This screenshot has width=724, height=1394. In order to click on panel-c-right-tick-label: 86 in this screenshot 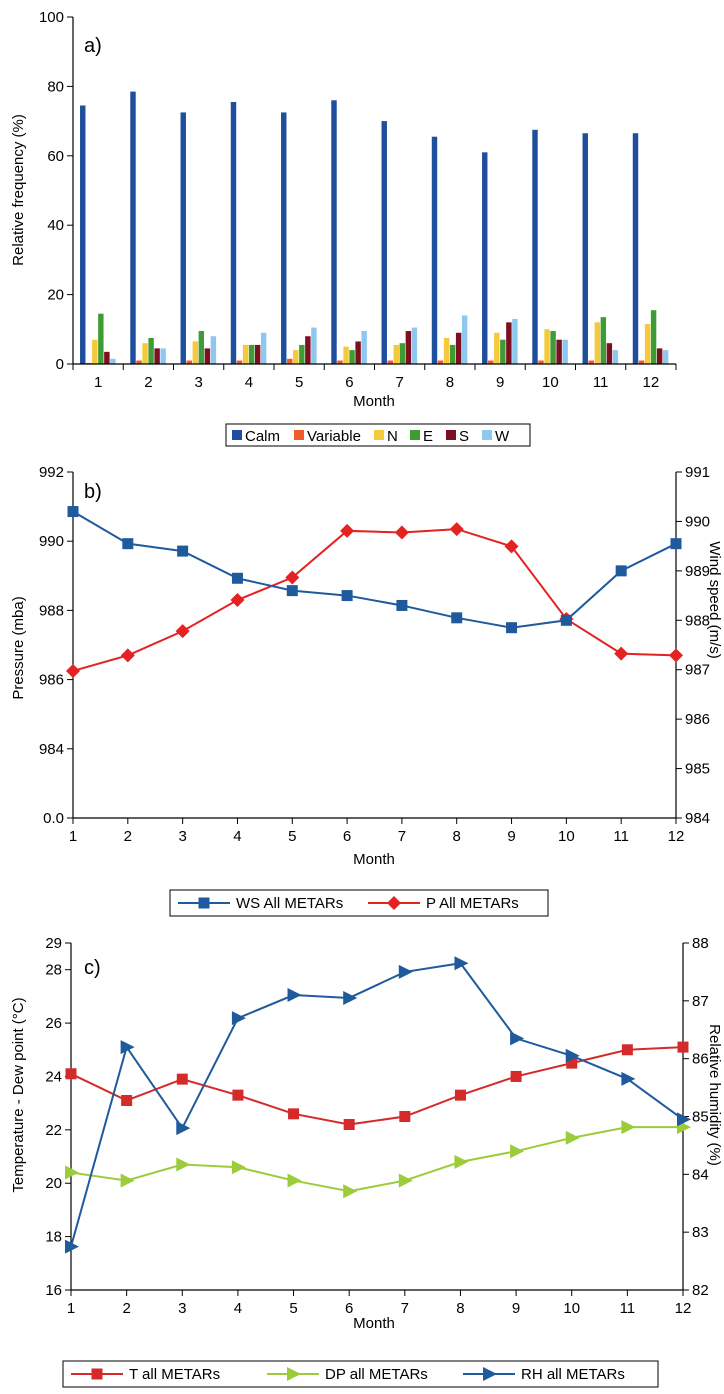, I will do `click(700, 1059)`.